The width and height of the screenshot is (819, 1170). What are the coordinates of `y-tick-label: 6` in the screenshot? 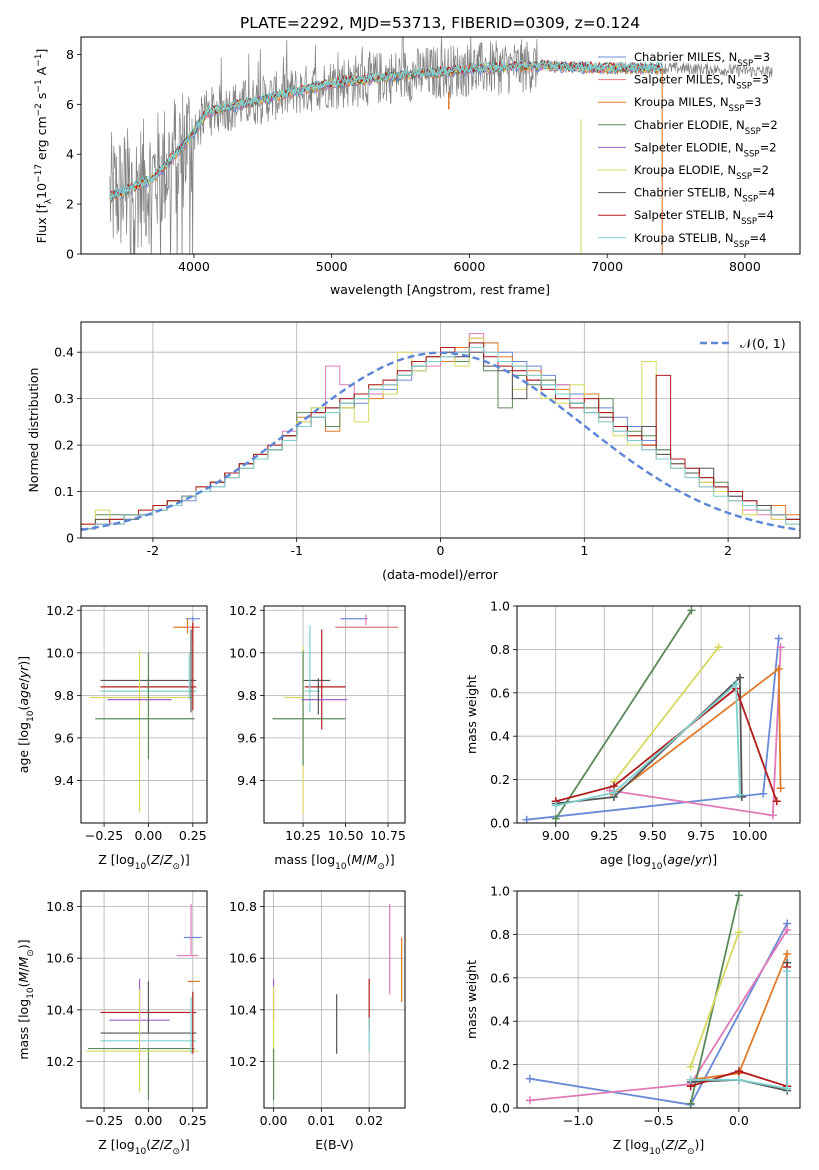 It's located at (70, 104).